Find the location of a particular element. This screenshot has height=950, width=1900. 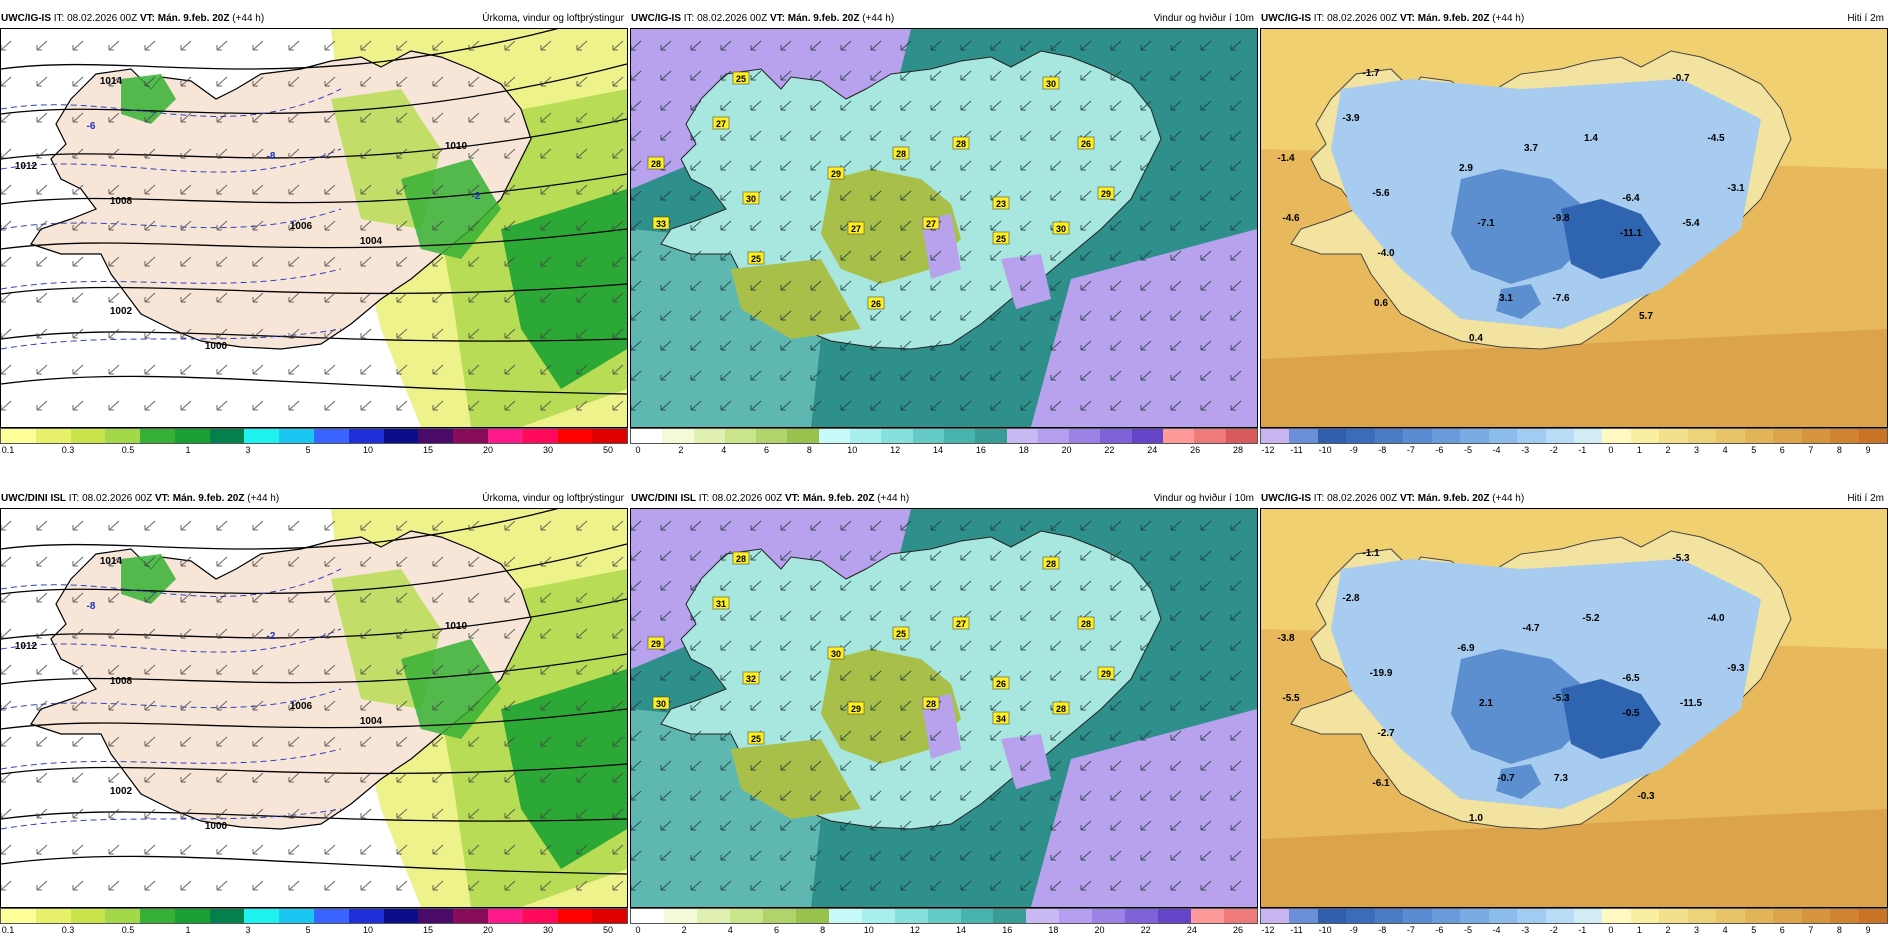

gust-label-box is located at coordinates (856, 228).